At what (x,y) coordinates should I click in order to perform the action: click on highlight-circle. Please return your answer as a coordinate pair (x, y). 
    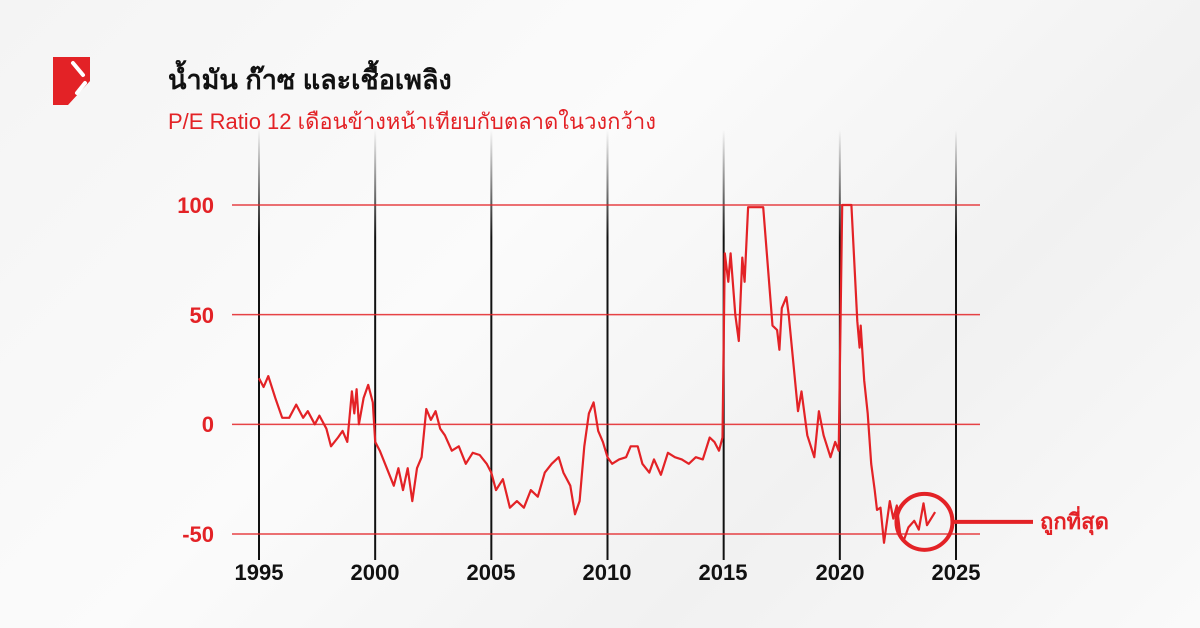
    Looking at the image, I should click on (924, 521).